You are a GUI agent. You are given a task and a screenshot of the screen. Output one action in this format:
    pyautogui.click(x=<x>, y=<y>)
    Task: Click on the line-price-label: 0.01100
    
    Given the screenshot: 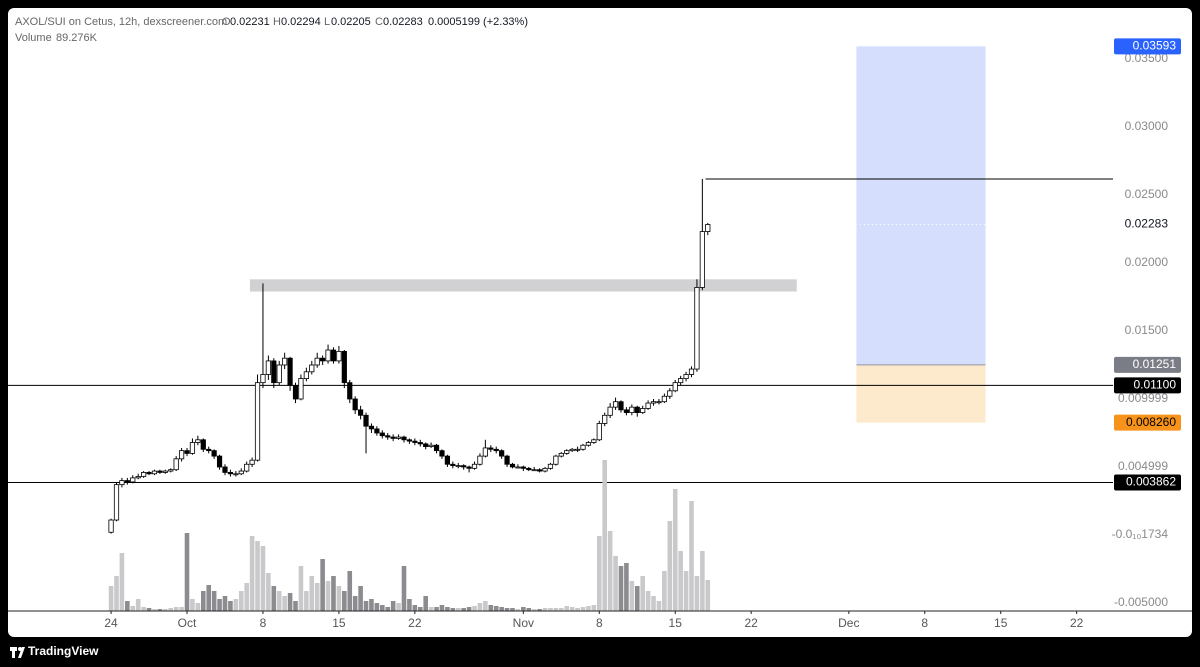 What is the action you would take?
    pyautogui.click(x=1155, y=385)
    